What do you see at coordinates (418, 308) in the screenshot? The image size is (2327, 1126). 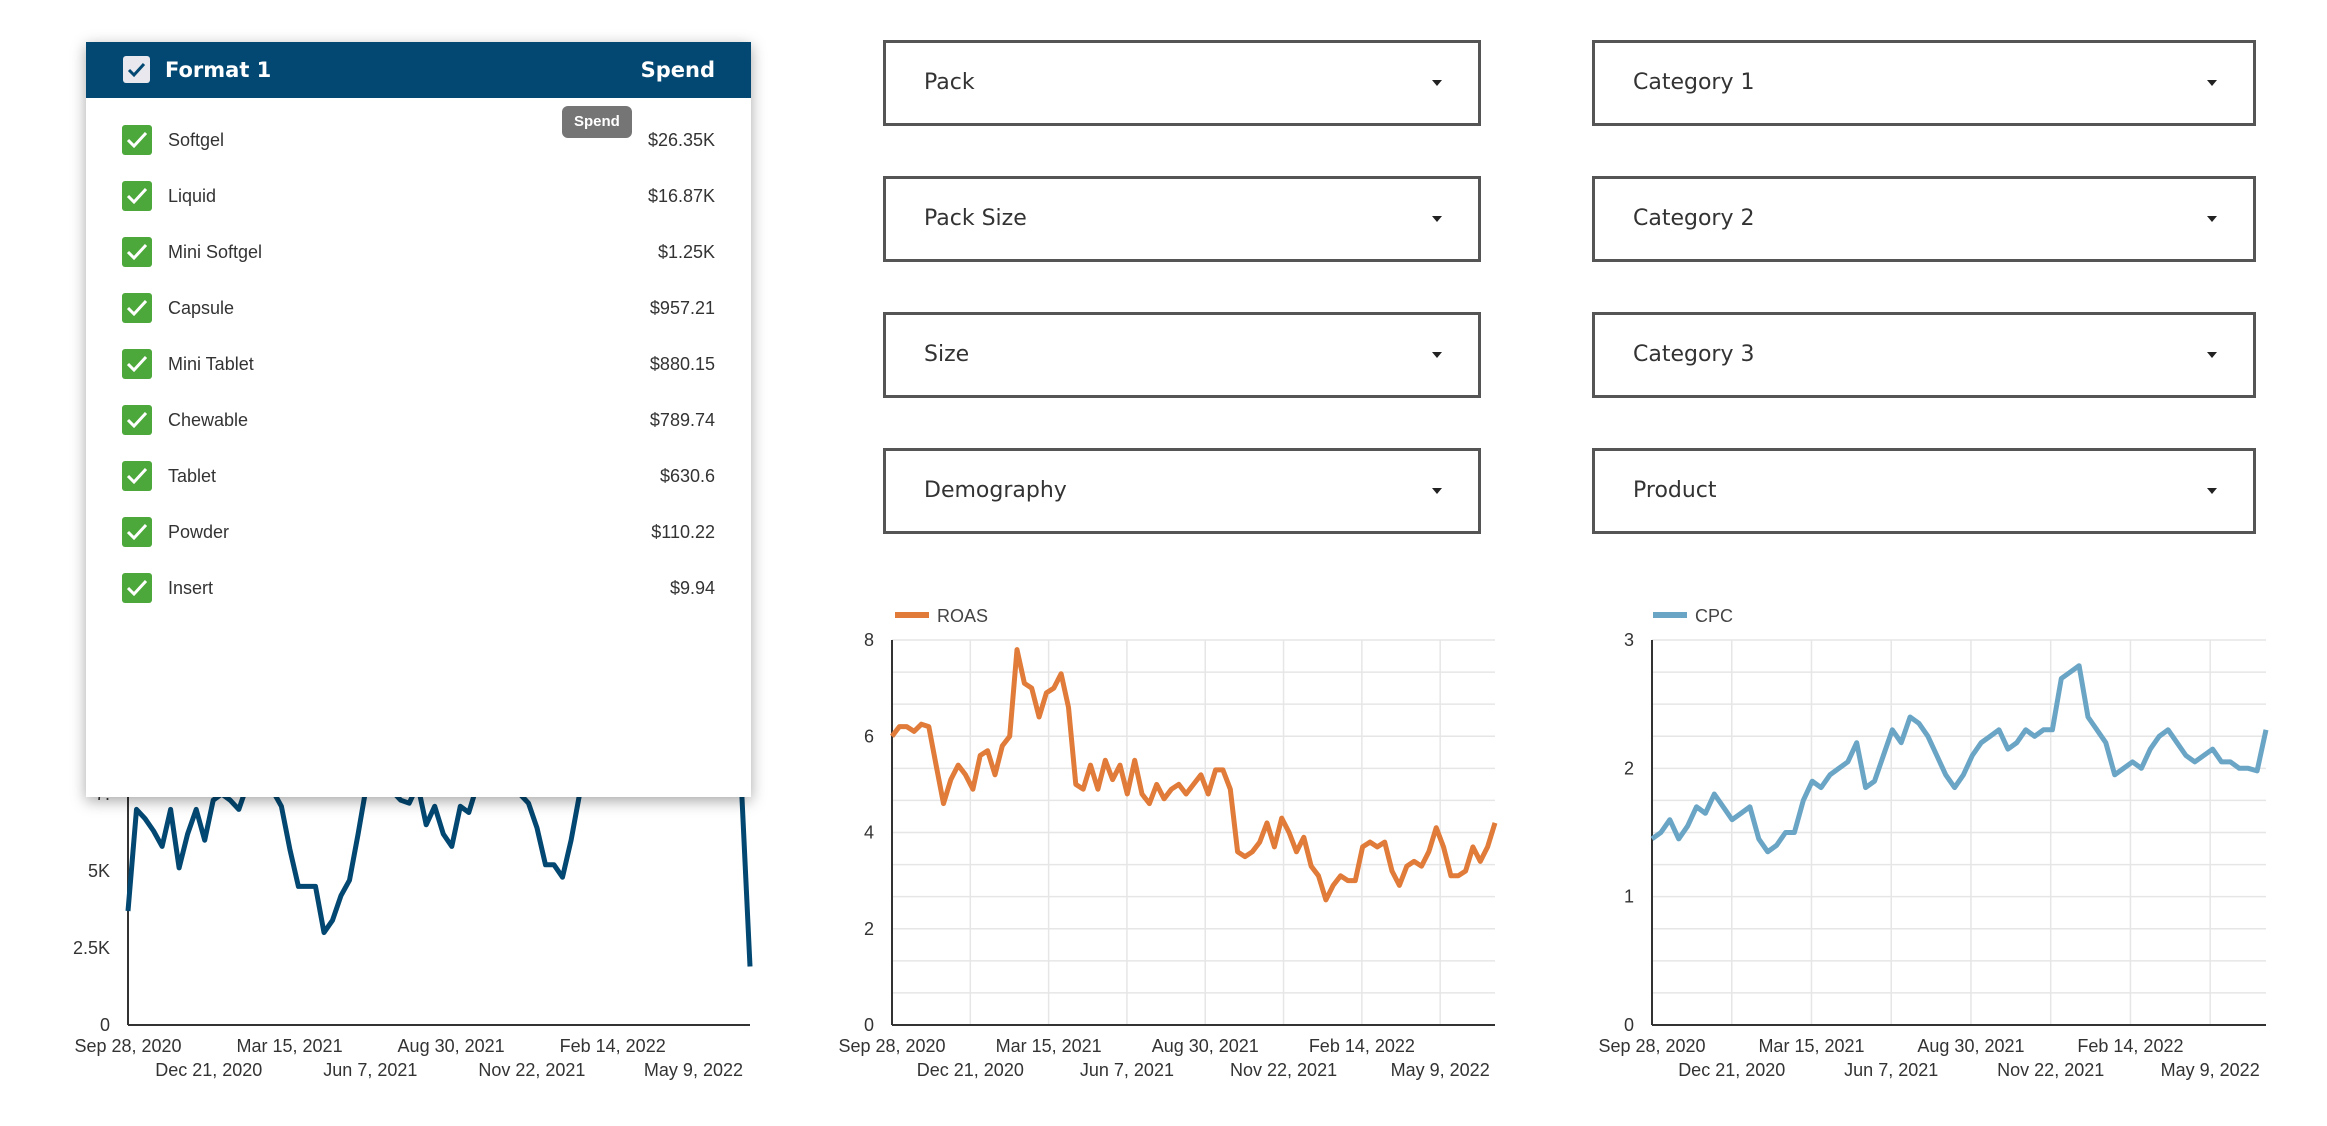 I see `format-item-capsule: Capsule $957.21` at bounding box center [418, 308].